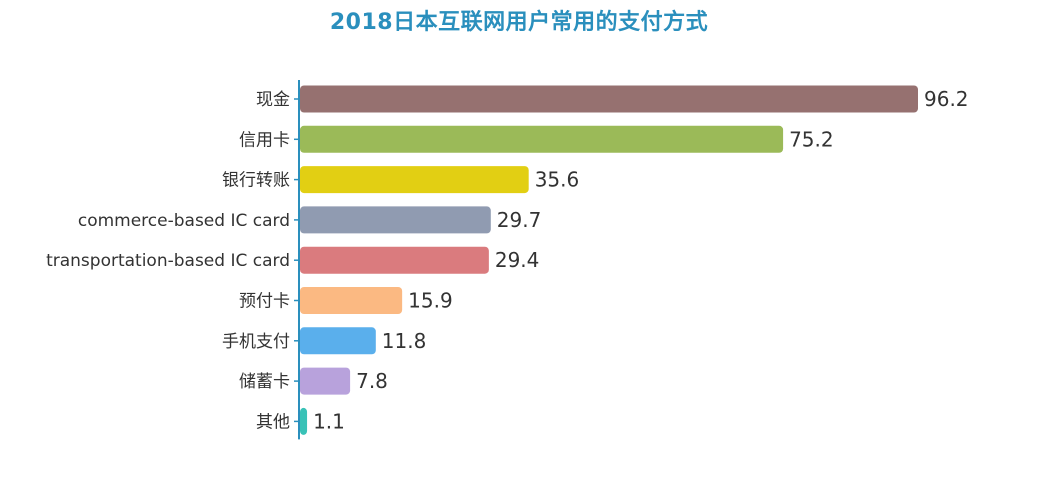  I want to click on category-label: transportation-based IC card, so click(168, 261).